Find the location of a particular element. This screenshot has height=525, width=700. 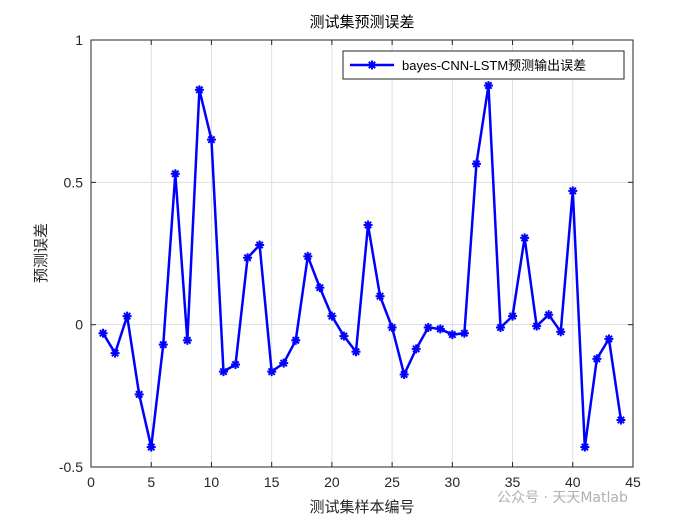

x-tick-label: 35 is located at coordinates (513, 482).